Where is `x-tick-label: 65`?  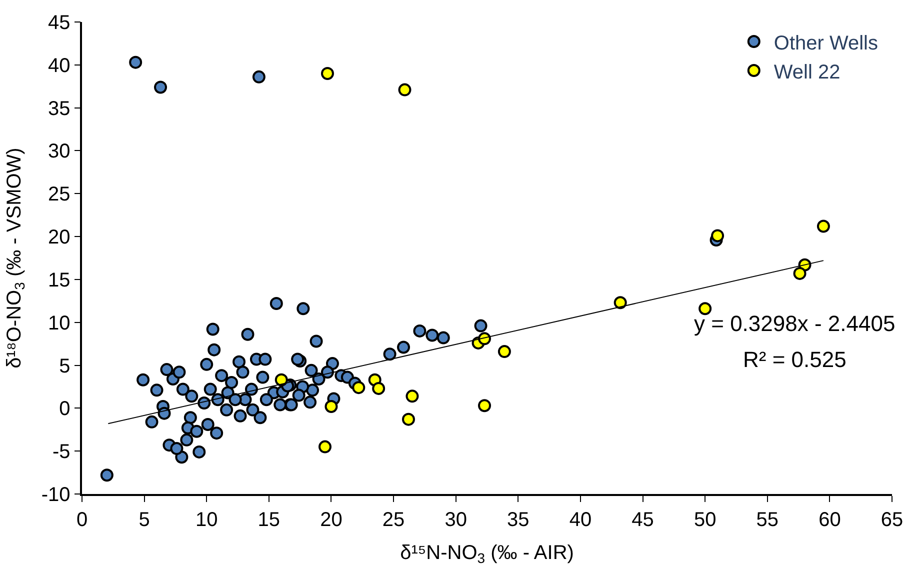
x-tick-label: 65 is located at coordinates (892, 519).